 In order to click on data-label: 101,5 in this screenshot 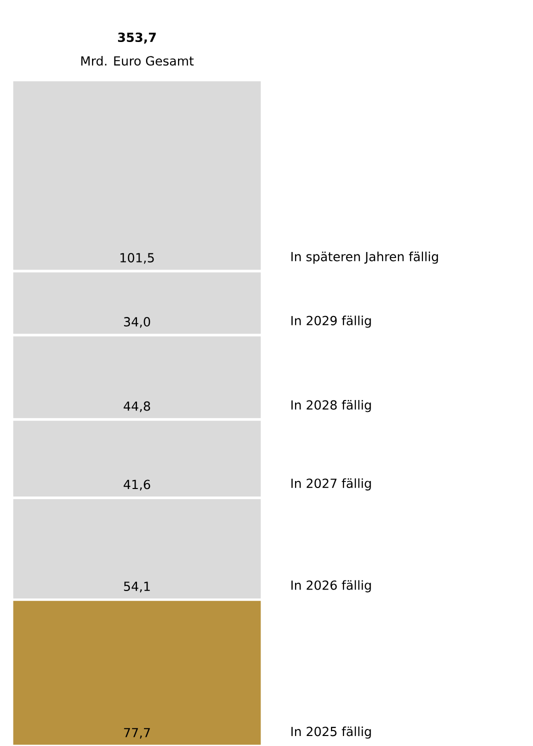, I will do `click(137, 258)`.